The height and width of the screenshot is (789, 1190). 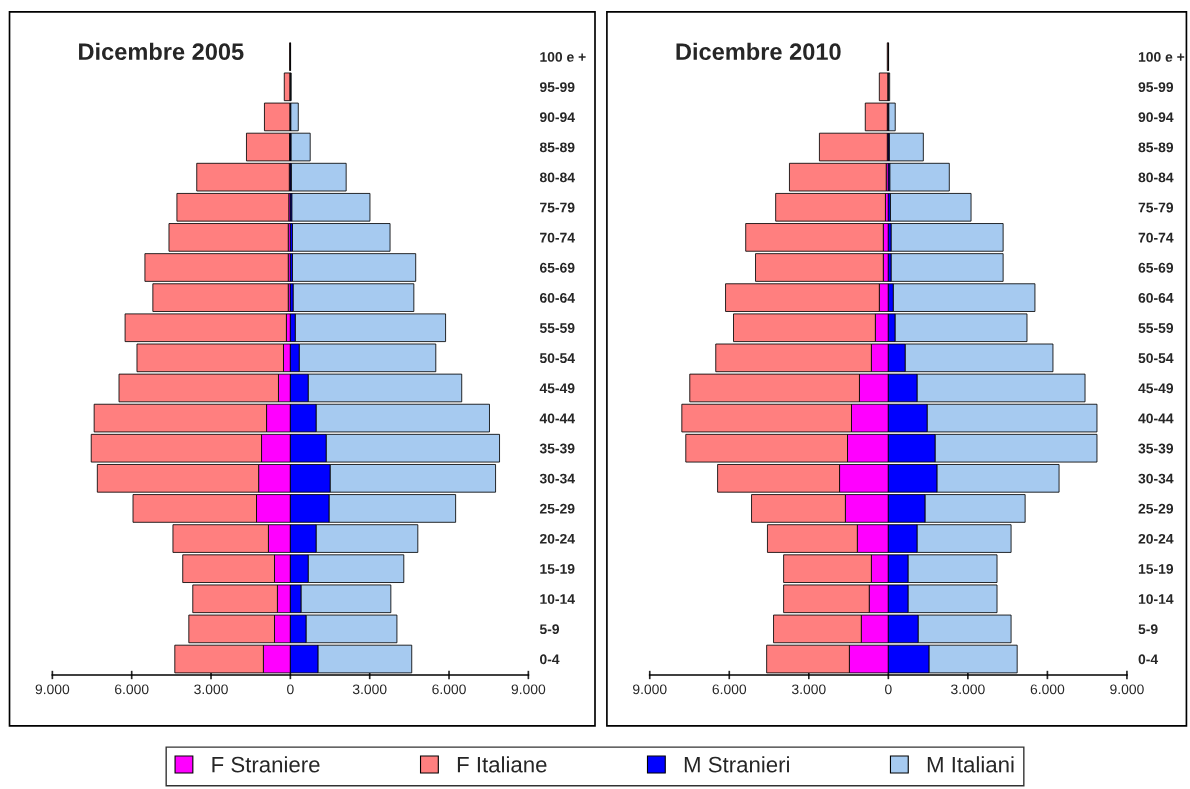 What do you see at coordinates (736, 764) in the screenshot?
I see `legend-label: M Stranieri` at bounding box center [736, 764].